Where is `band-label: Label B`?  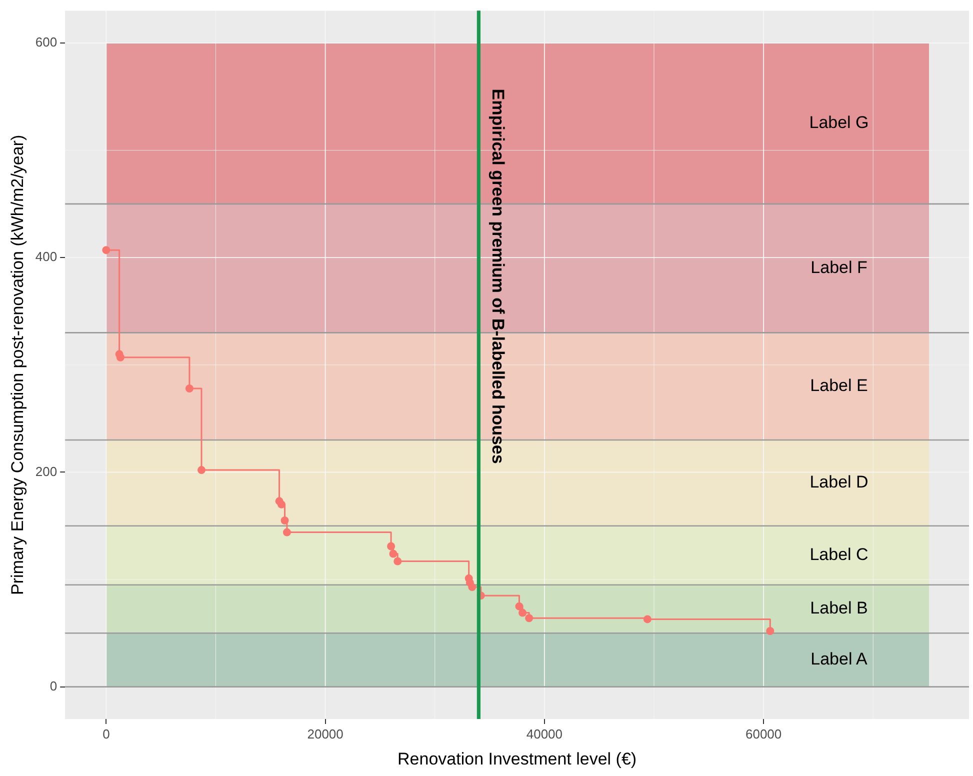 band-label: Label B is located at coordinates (839, 608).